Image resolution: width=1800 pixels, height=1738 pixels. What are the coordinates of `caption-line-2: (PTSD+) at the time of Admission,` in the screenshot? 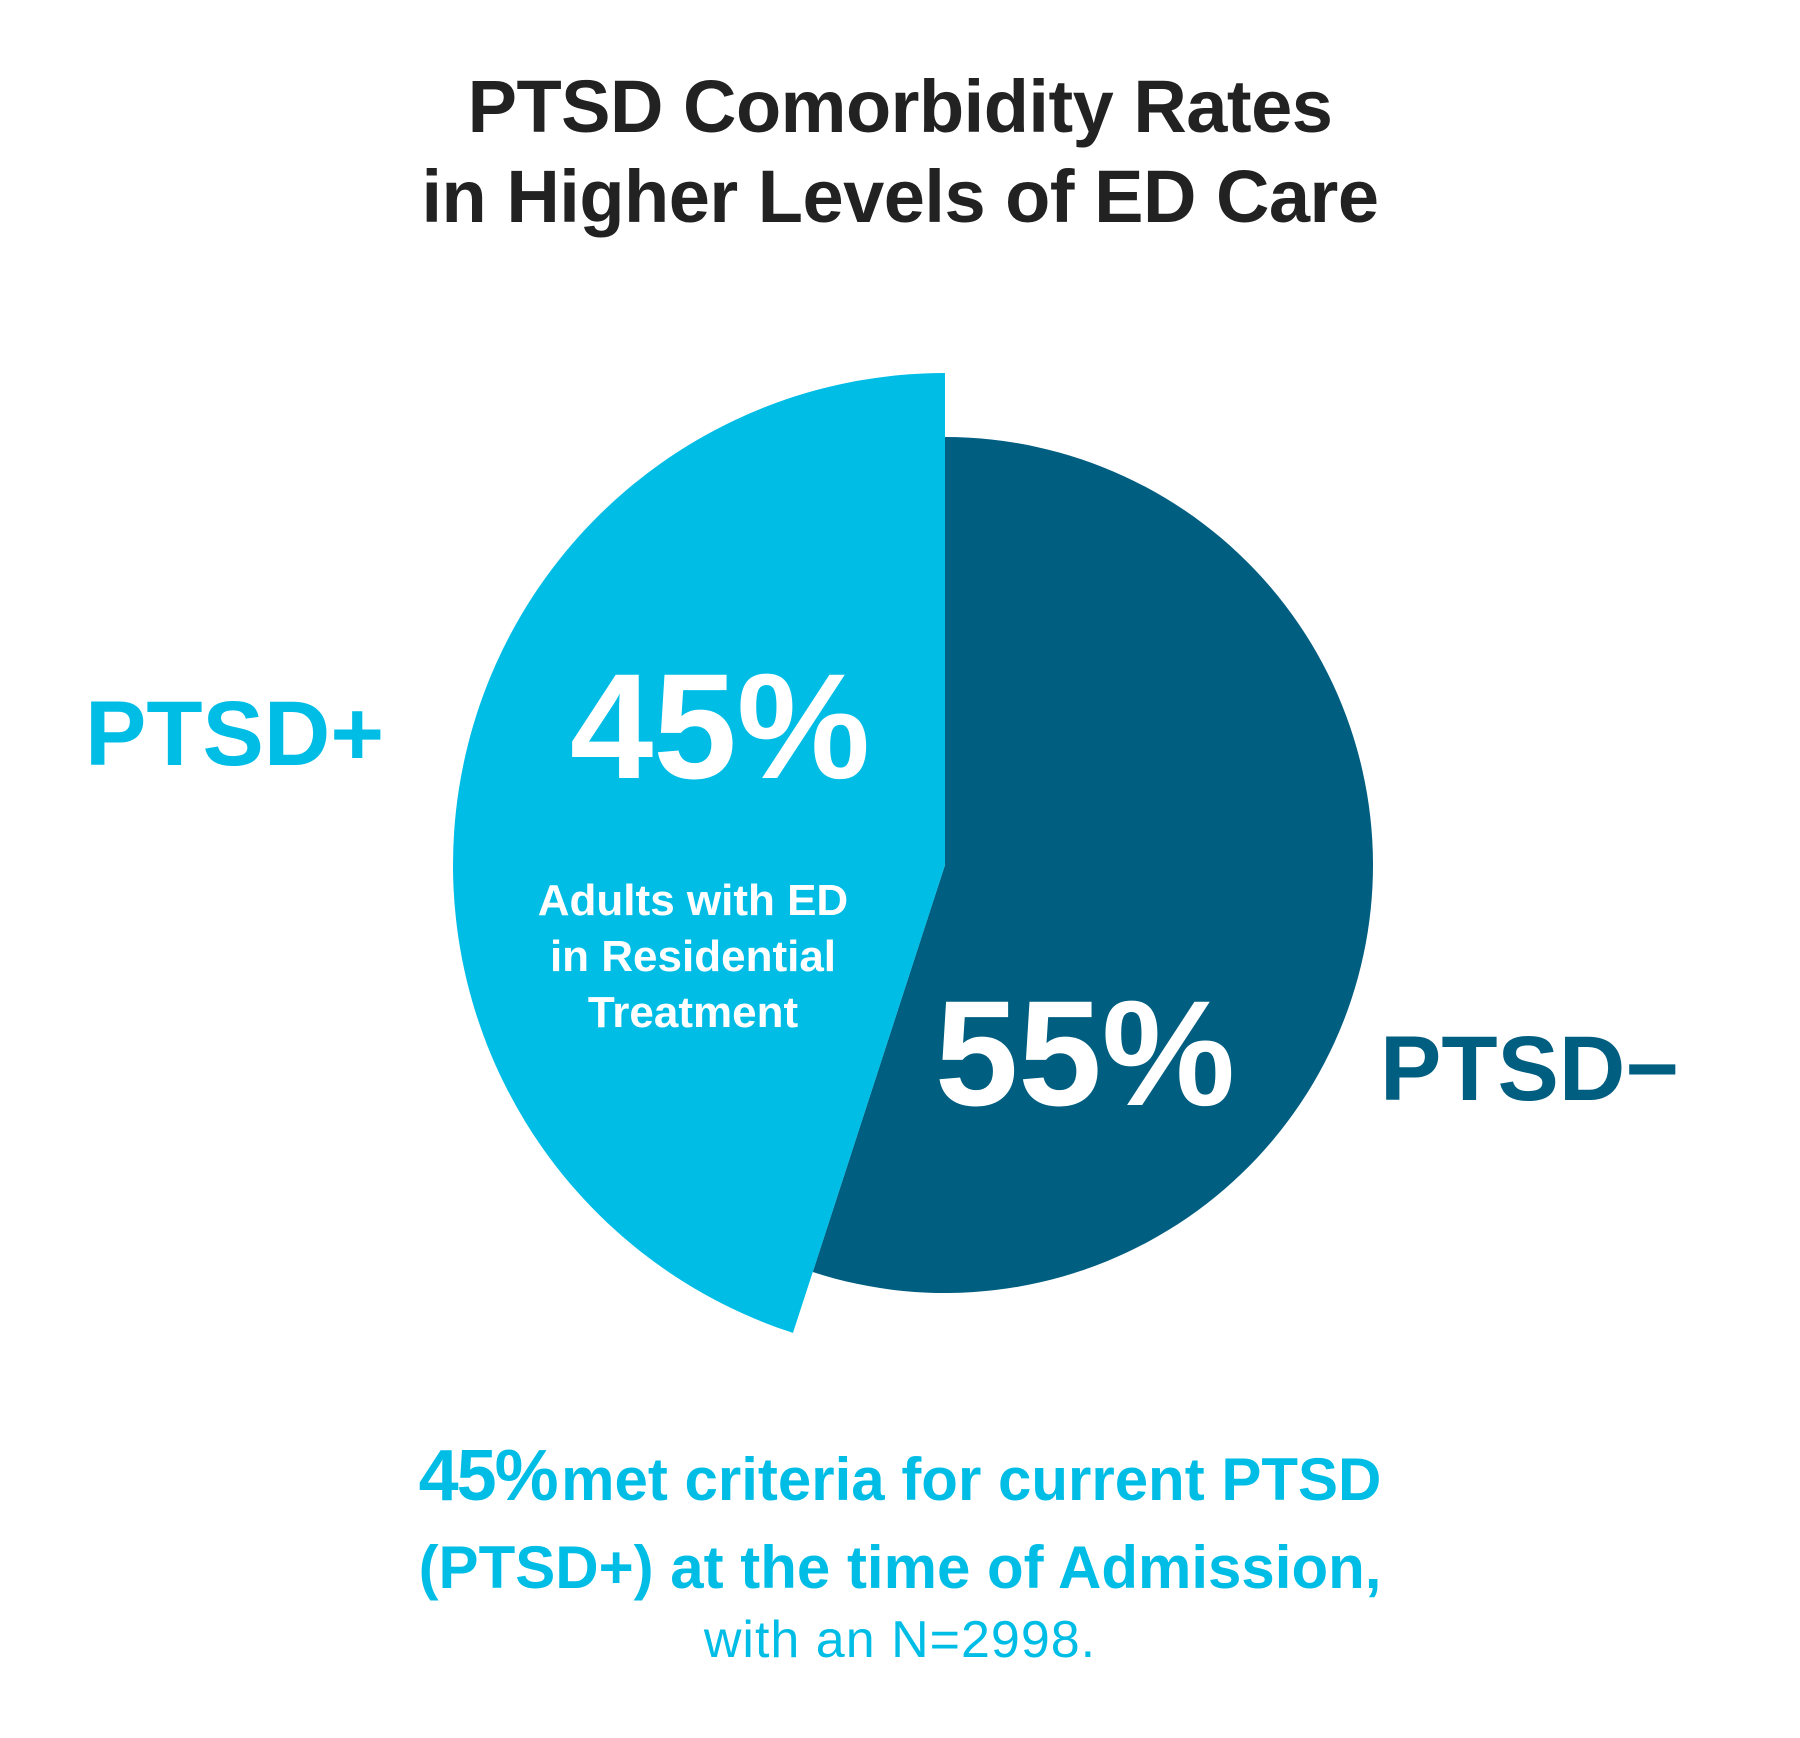 It's located at (900, 1567).